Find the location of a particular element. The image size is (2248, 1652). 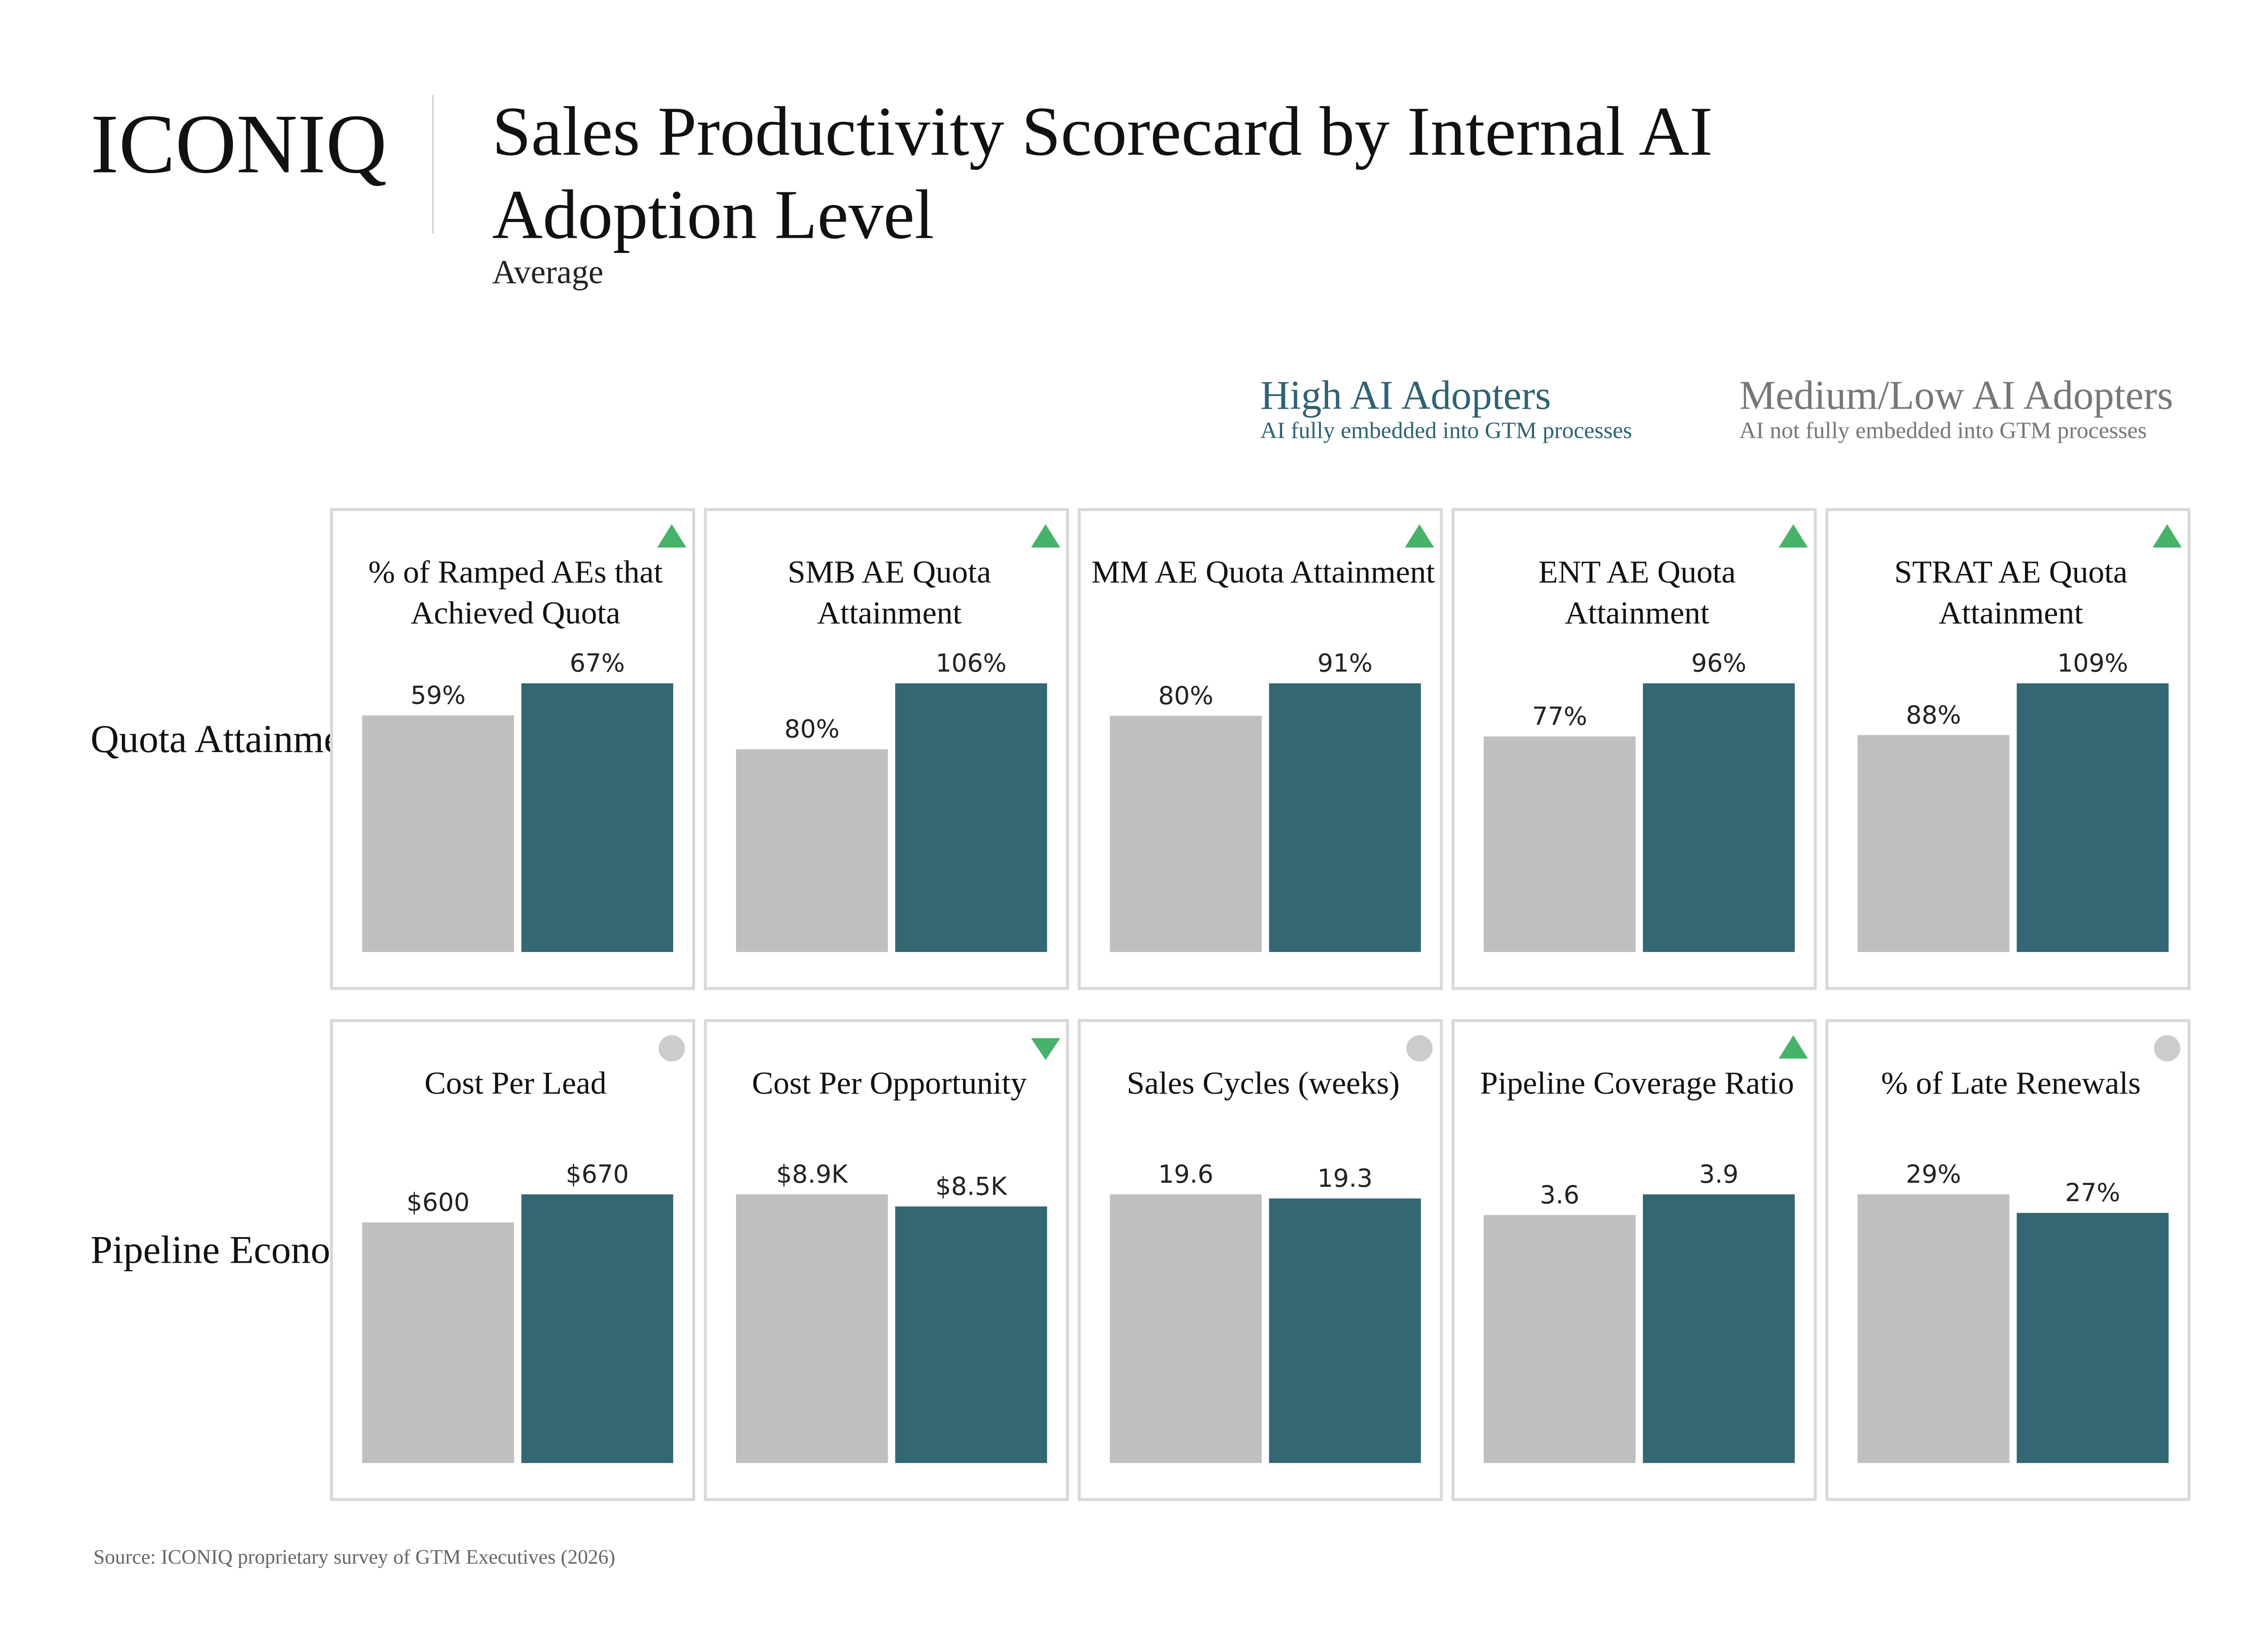

panel-title: Cost Per Opportunity is located at coordinates (889, 1082).